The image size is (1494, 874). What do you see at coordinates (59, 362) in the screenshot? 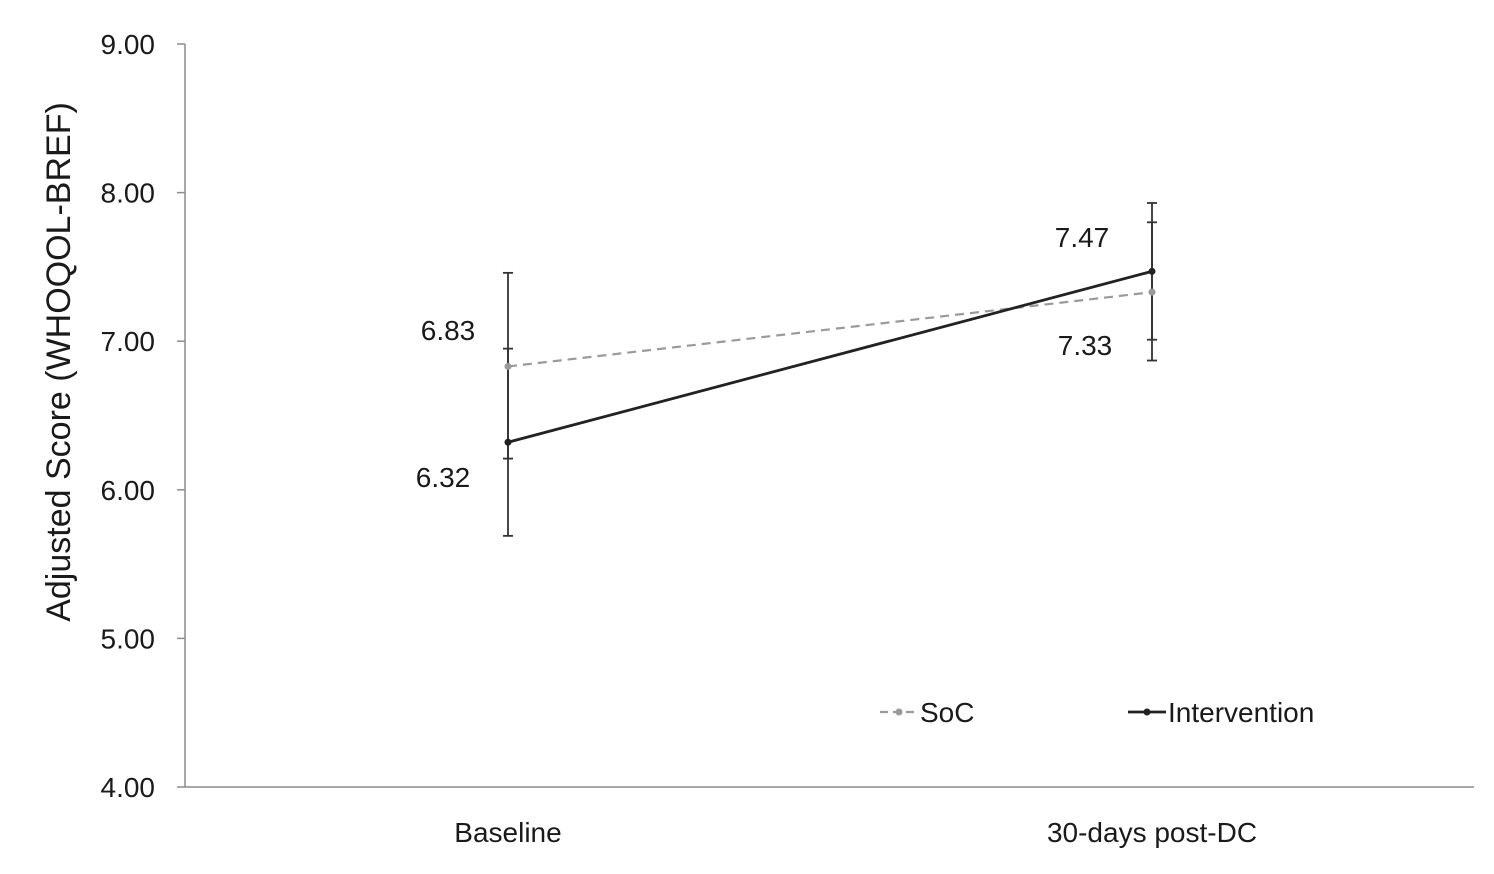
I see `y-axis-label: Adjusted Score (WHOQOL-BREF)` at bounding box center [59, 362].